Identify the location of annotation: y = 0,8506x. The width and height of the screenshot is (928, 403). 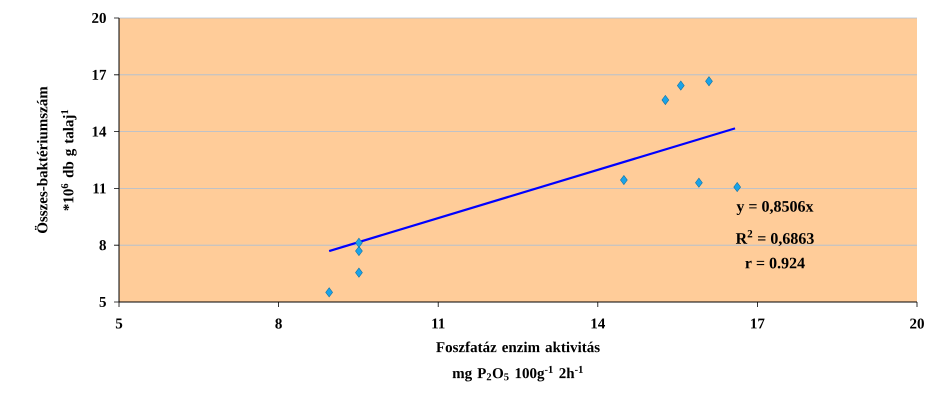
(775, 208).